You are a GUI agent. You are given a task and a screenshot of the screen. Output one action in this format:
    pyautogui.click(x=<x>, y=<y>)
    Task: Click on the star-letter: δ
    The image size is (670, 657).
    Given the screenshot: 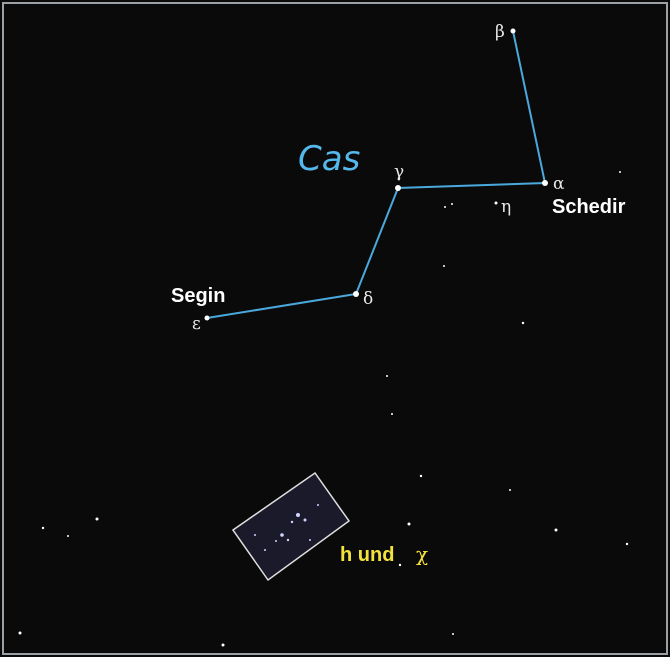 What is the action you would take?
    pyautogui.click(x=368, y=299)
    